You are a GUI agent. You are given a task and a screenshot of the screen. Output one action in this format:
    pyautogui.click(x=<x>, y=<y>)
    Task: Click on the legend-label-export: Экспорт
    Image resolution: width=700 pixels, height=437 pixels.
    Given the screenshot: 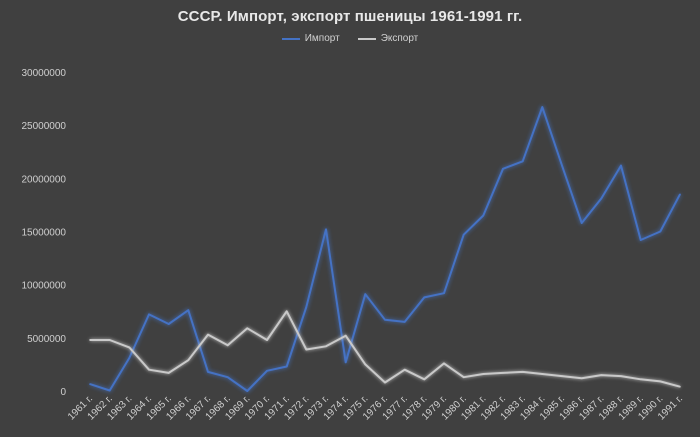 What is the action you would take?
    pyautogui.click(x=399, y=38)
    